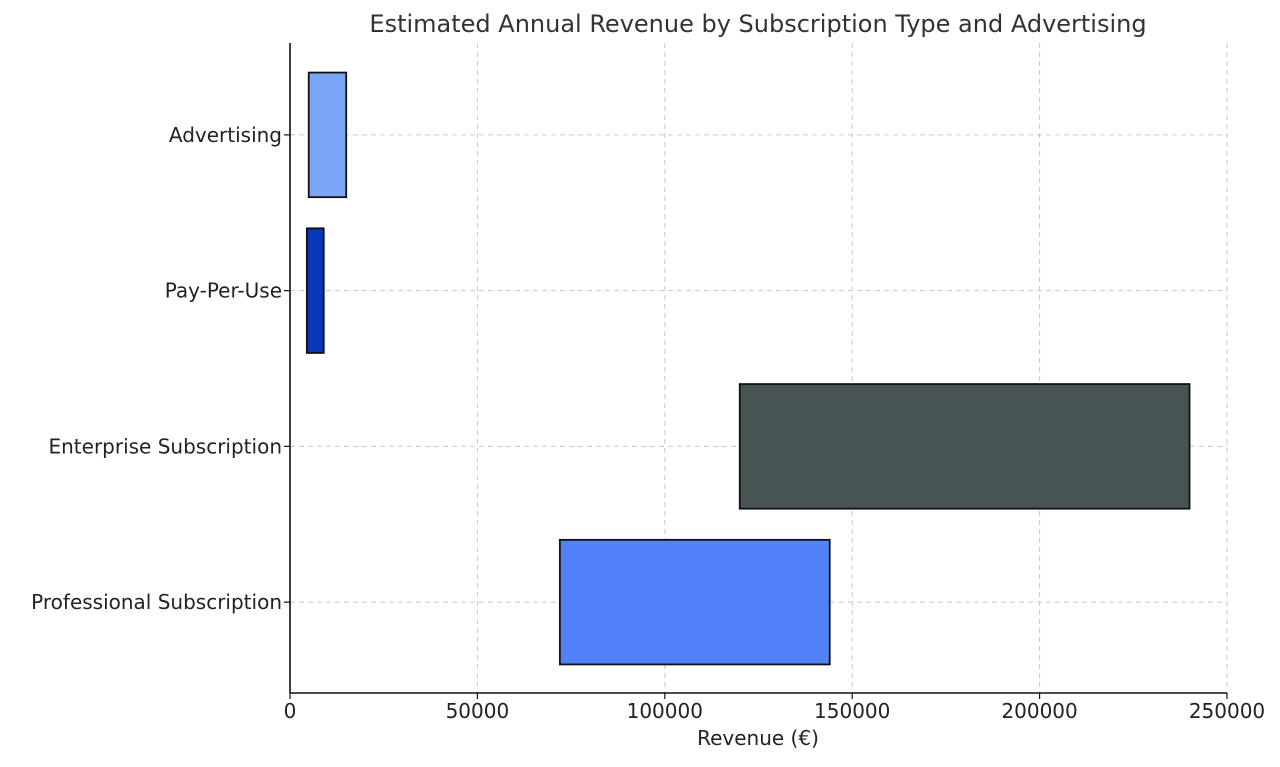 This screenshot has width=1280, height=767. I want to click on x-tick-label: 100000, so click(665, 711).